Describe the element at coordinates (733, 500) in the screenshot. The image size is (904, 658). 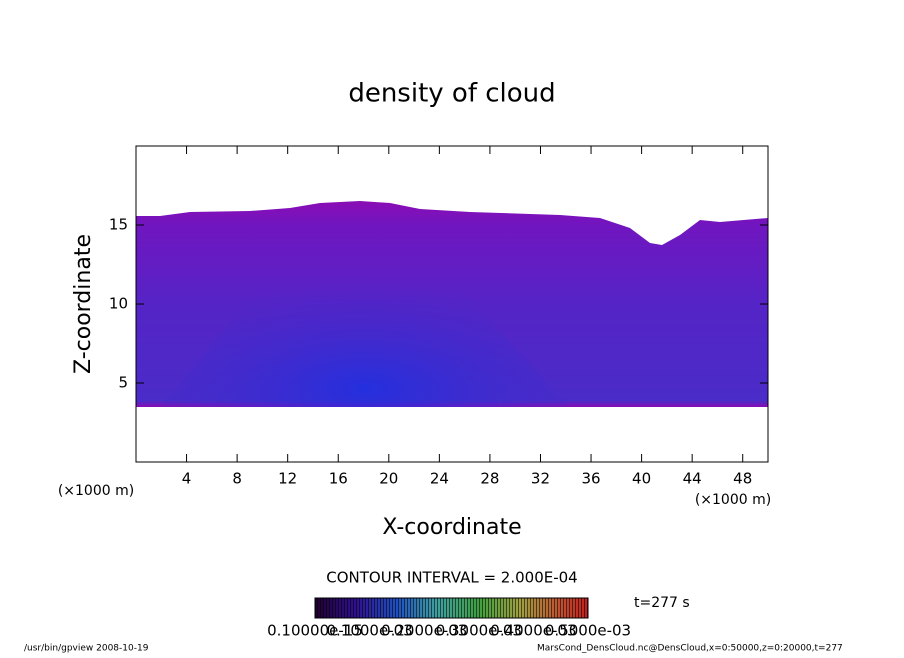
I see `x-unit: (×1000 m)` at that location.